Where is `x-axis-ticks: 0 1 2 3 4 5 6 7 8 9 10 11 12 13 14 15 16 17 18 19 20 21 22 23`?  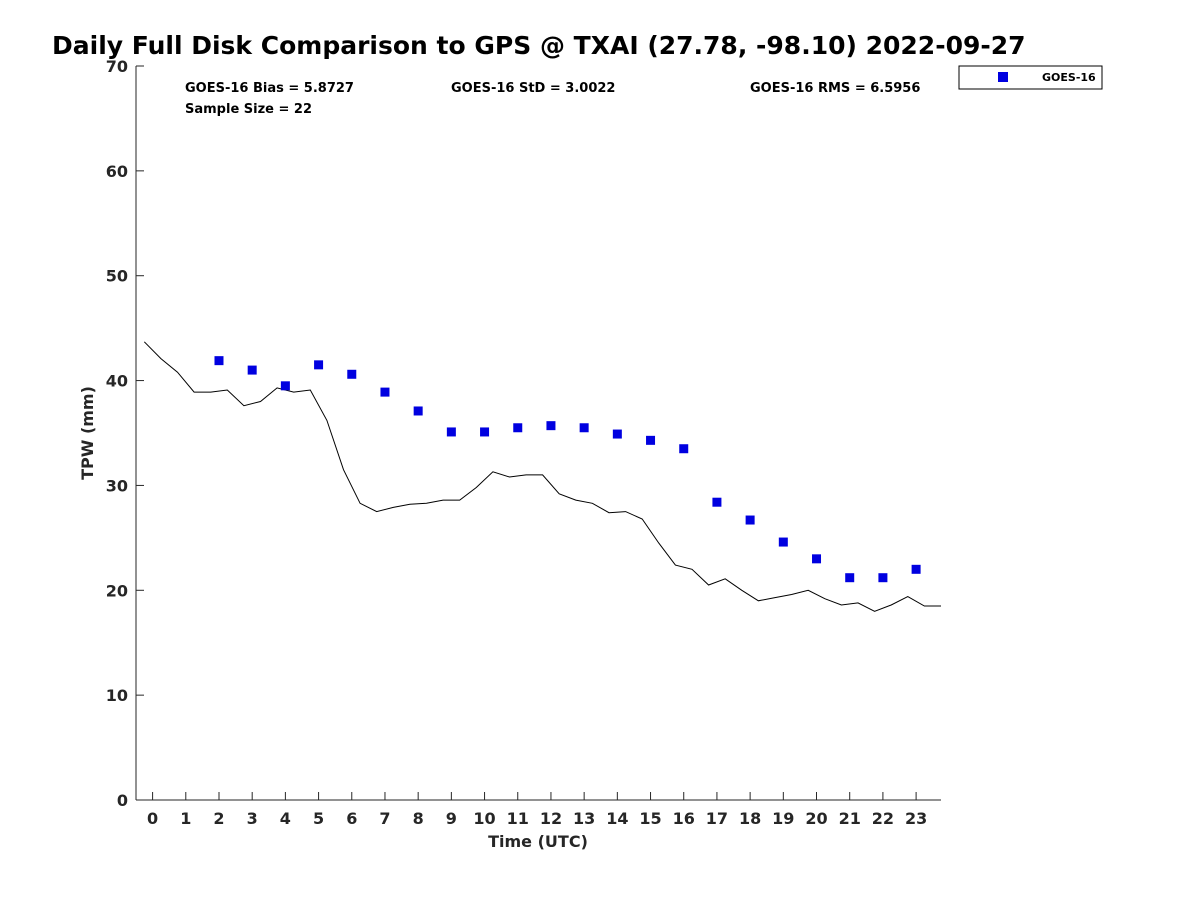
x-axis-ticks: 0 1 2 3 4 5 6 7 8 9 10 11 12 13 14 15 16 17 18 19 20 21 22 23 is located at coordinates (537, 810).